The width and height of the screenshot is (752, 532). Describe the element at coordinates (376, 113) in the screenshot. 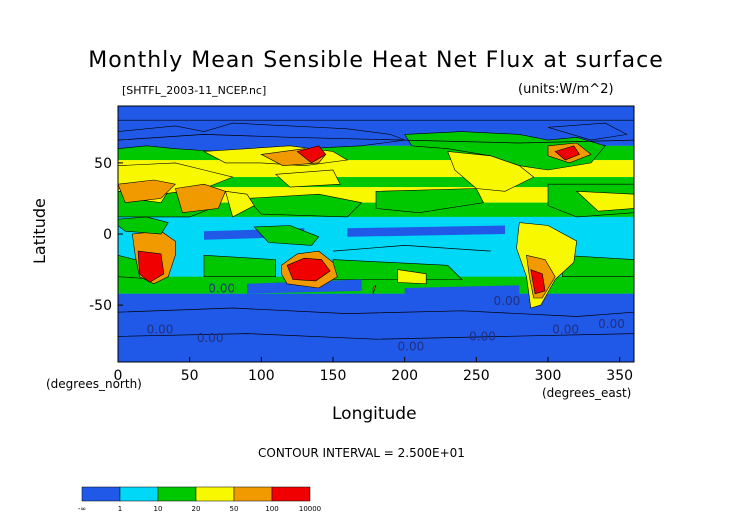

I see `arctic` at that location.